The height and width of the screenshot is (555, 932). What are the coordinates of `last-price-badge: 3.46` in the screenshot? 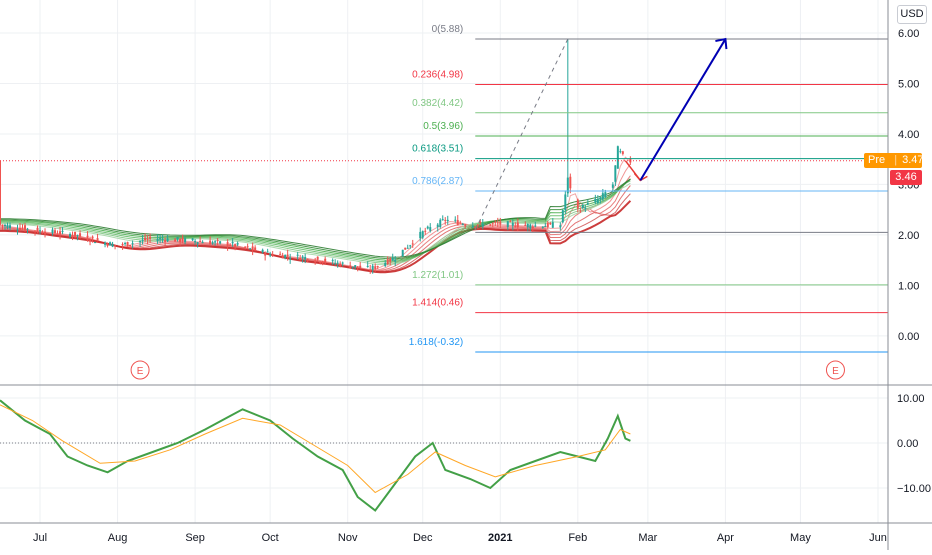 It's located at (906, 177).